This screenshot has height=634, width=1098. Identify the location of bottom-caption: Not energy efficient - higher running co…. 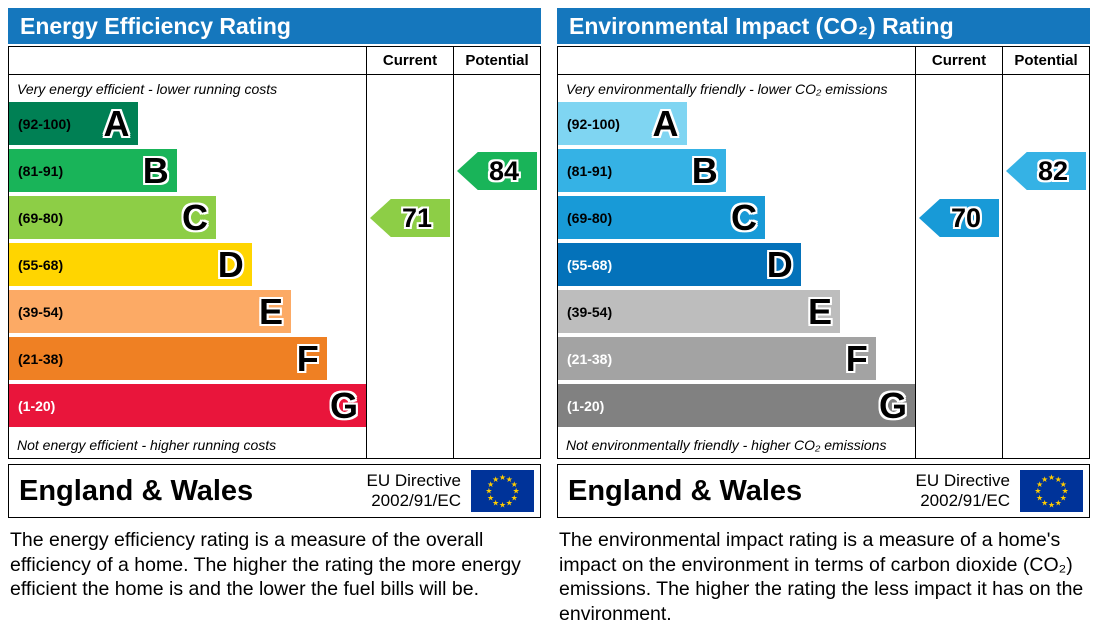
(147, 445).